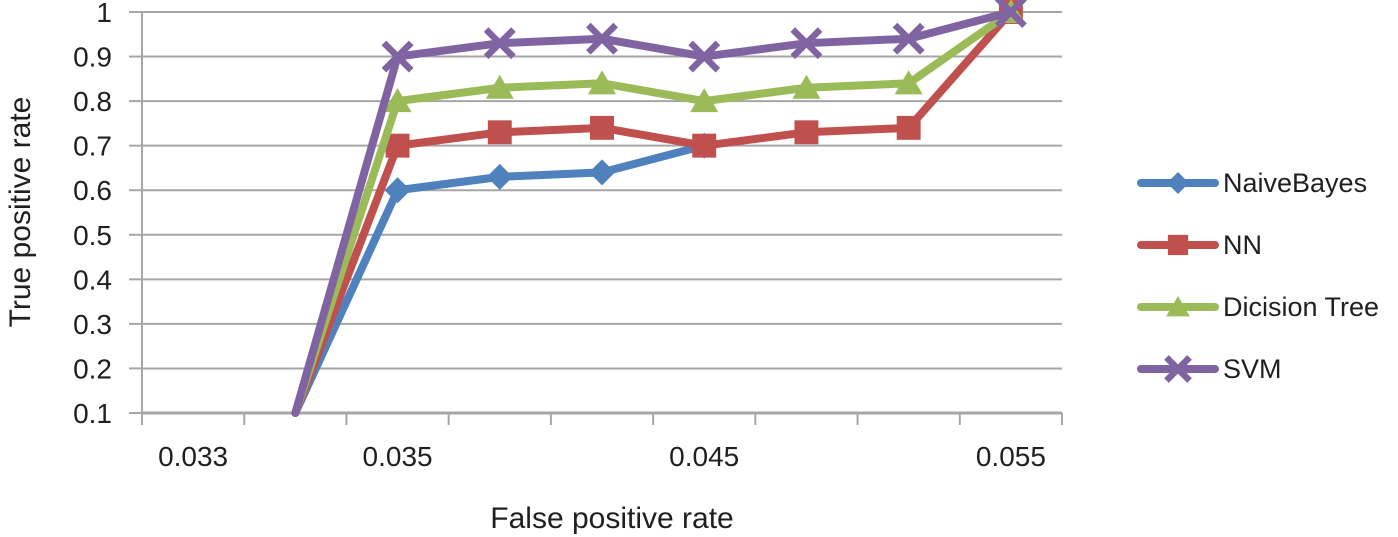 The image size is (1398, 537). I want to click on legend-label-naivebayes: NaiveBayes, so click(1295, 183).